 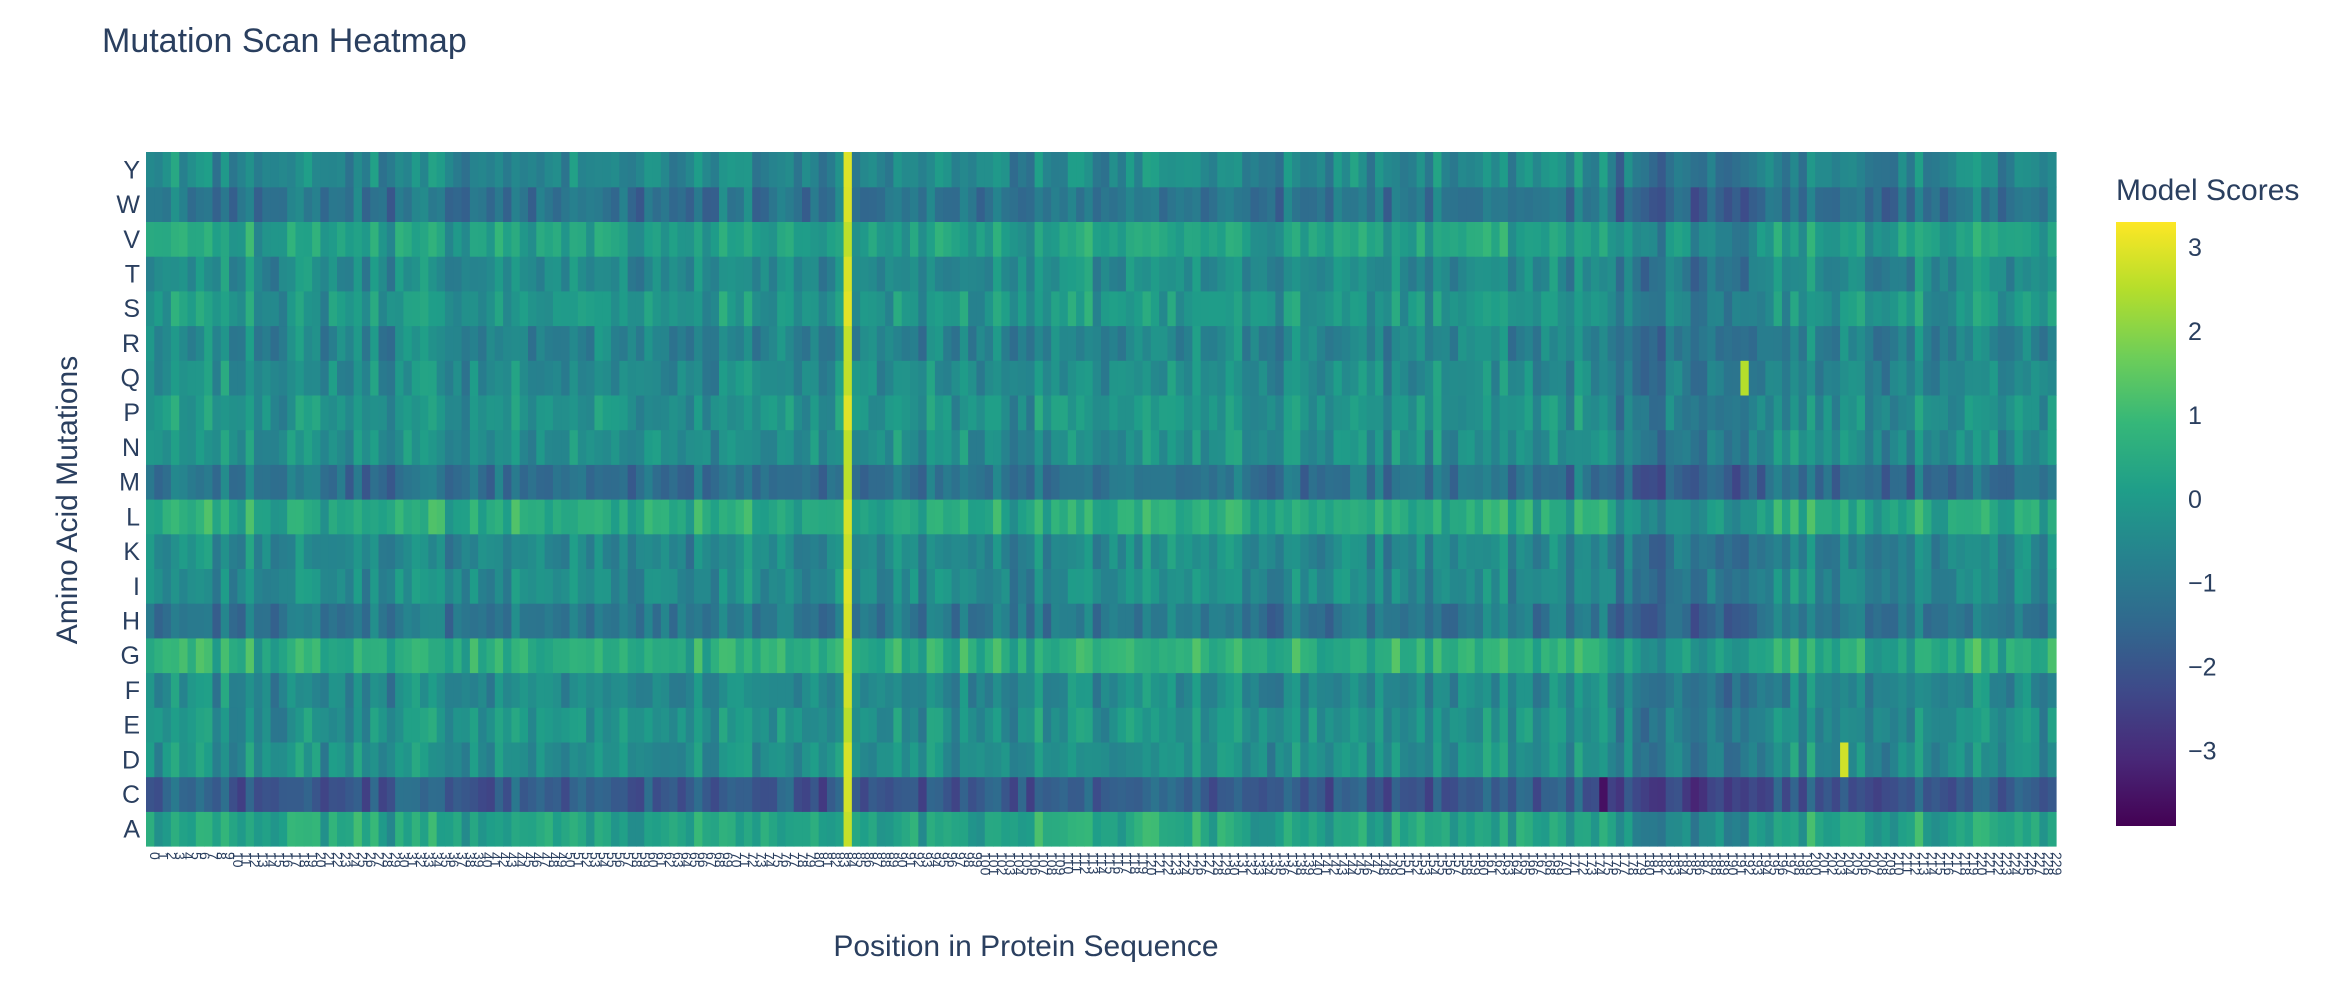 What do you see at coordinates (1525, 864) in the screenshot?
I see `x-tick-label: 165` at bounding box center [1525, 864].